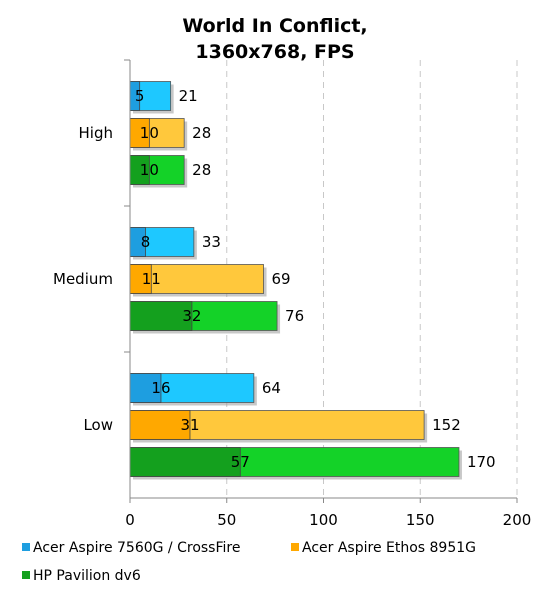 The height and width of the screenshot is (600, 550). What do you see at coordinates (188, 96) in the screenshot?
I see `avg-value-label: 21` at bounding box center [188, 96].